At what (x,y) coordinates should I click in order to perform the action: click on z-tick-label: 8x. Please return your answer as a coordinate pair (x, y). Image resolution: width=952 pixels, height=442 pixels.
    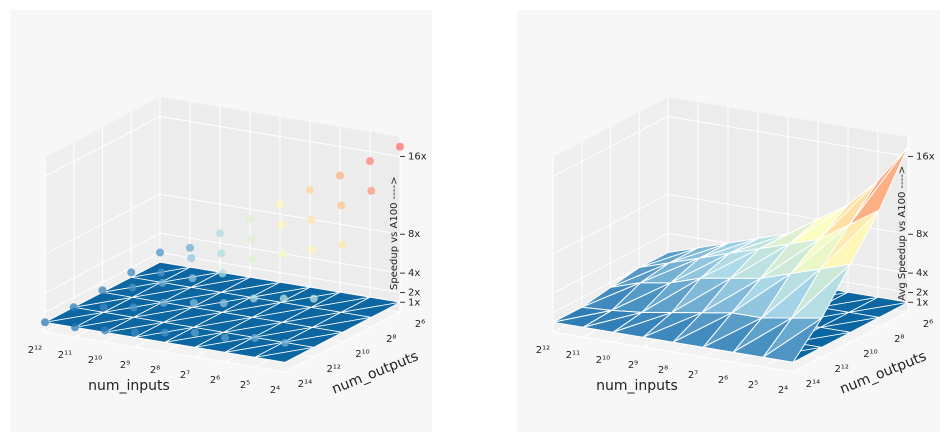
    Looking at the image, I should click on (414, 234).